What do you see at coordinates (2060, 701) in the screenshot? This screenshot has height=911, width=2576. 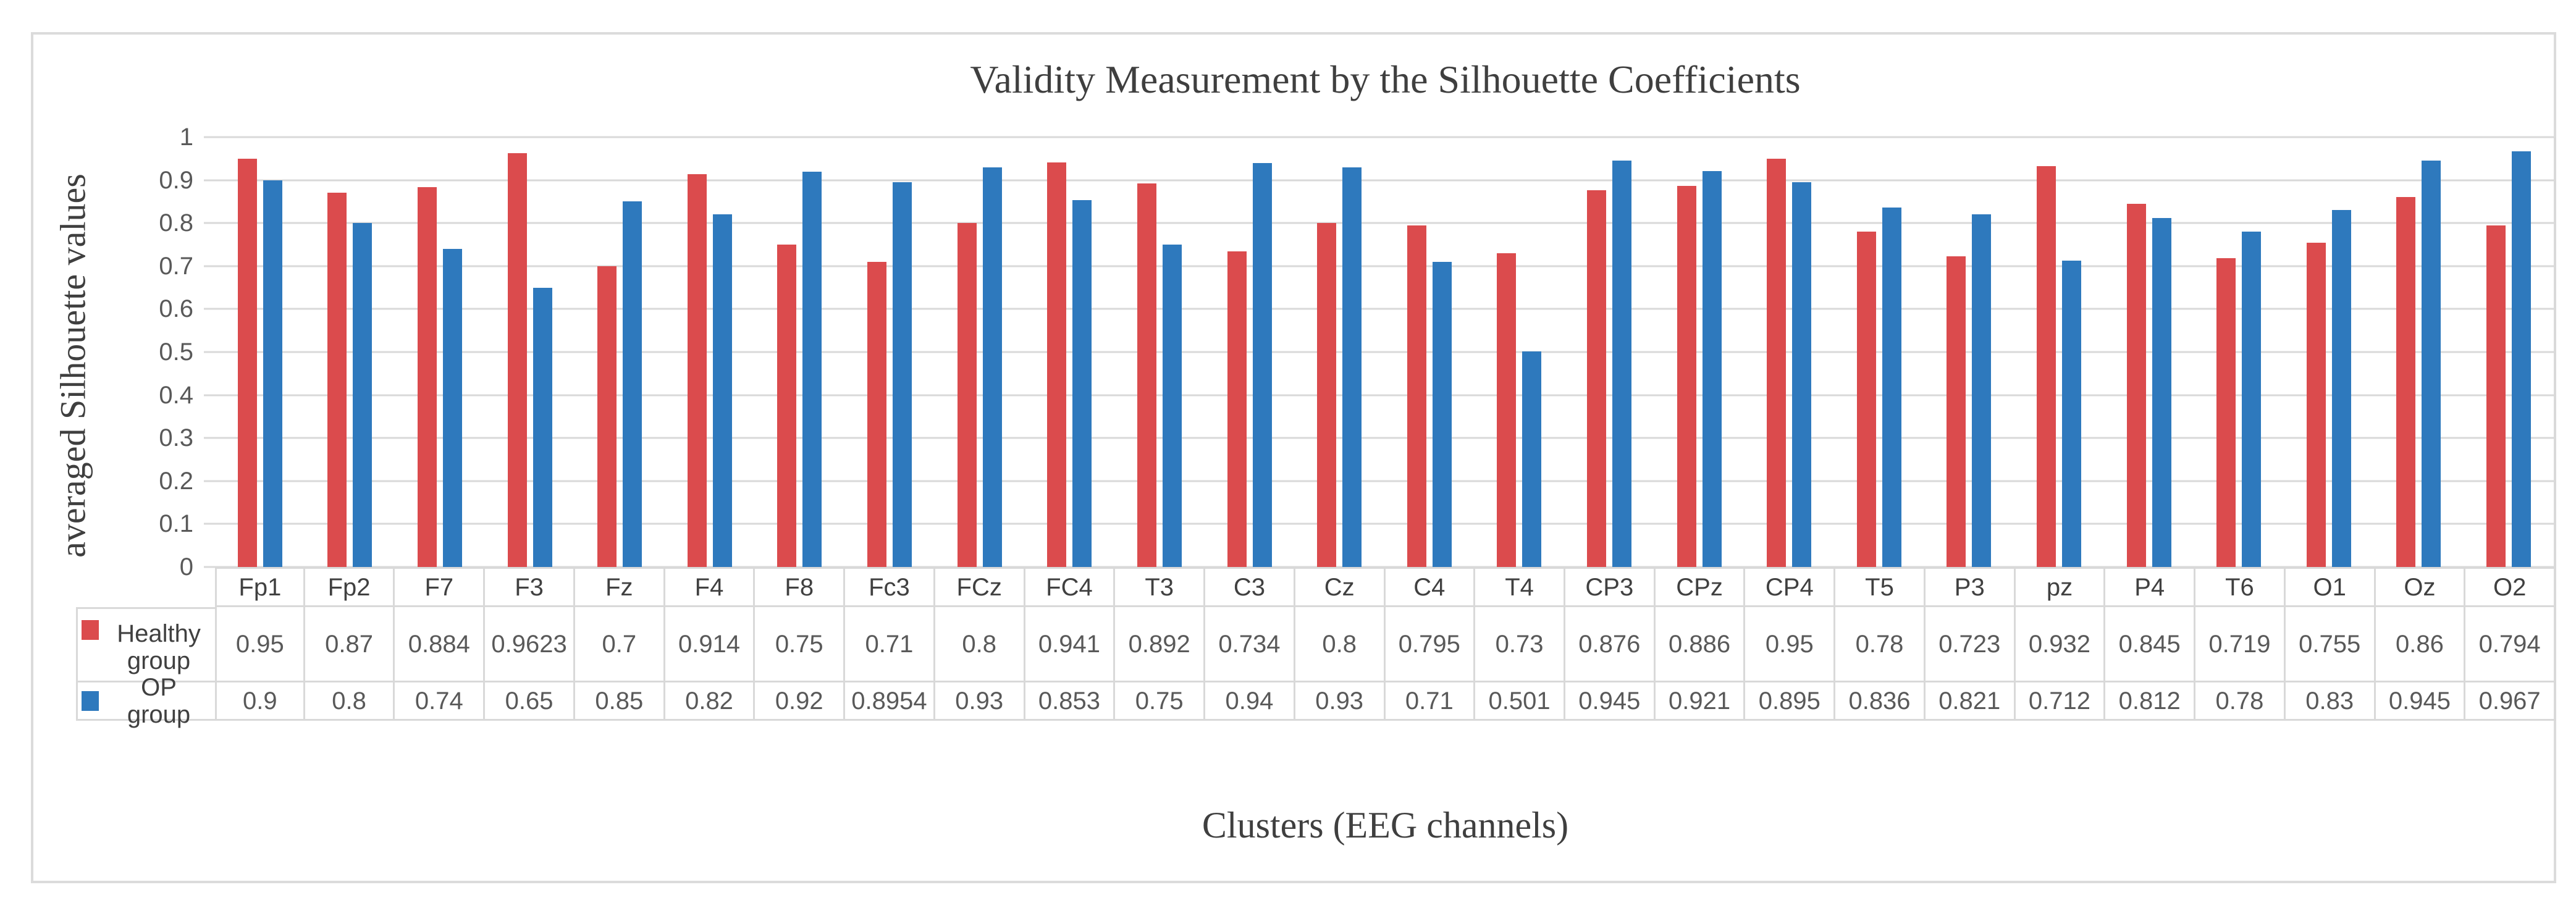 I see `value-cell: 0.712` at bounding box center [2060, 701].